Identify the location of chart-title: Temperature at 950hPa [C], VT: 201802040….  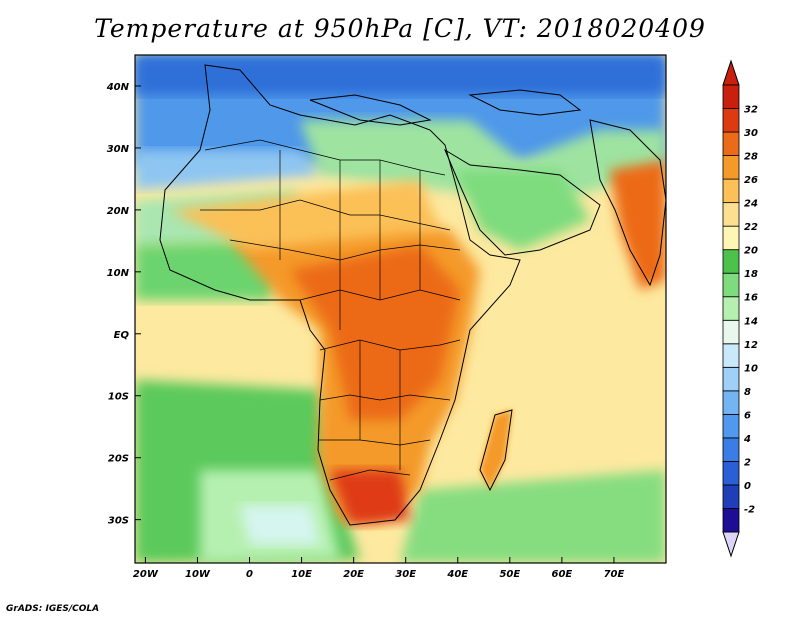
(400, 28).